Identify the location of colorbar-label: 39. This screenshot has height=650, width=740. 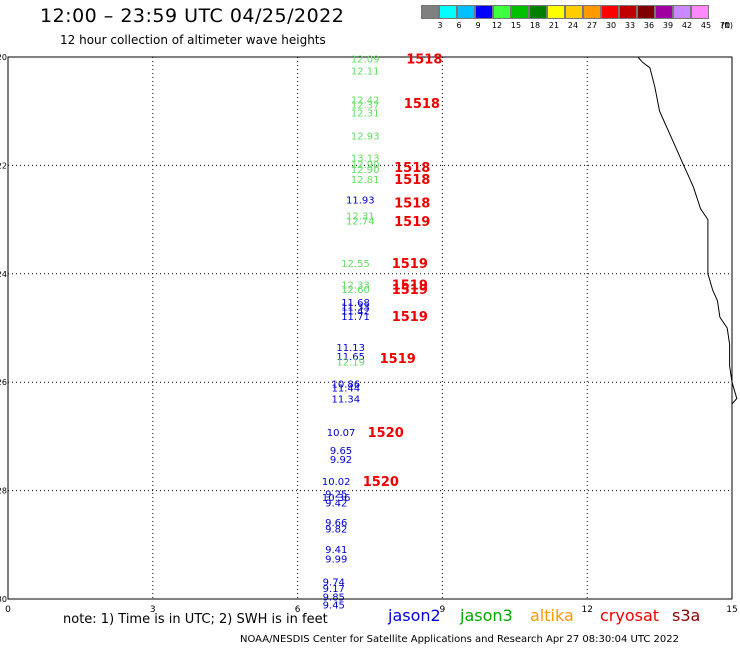
(668, 25).